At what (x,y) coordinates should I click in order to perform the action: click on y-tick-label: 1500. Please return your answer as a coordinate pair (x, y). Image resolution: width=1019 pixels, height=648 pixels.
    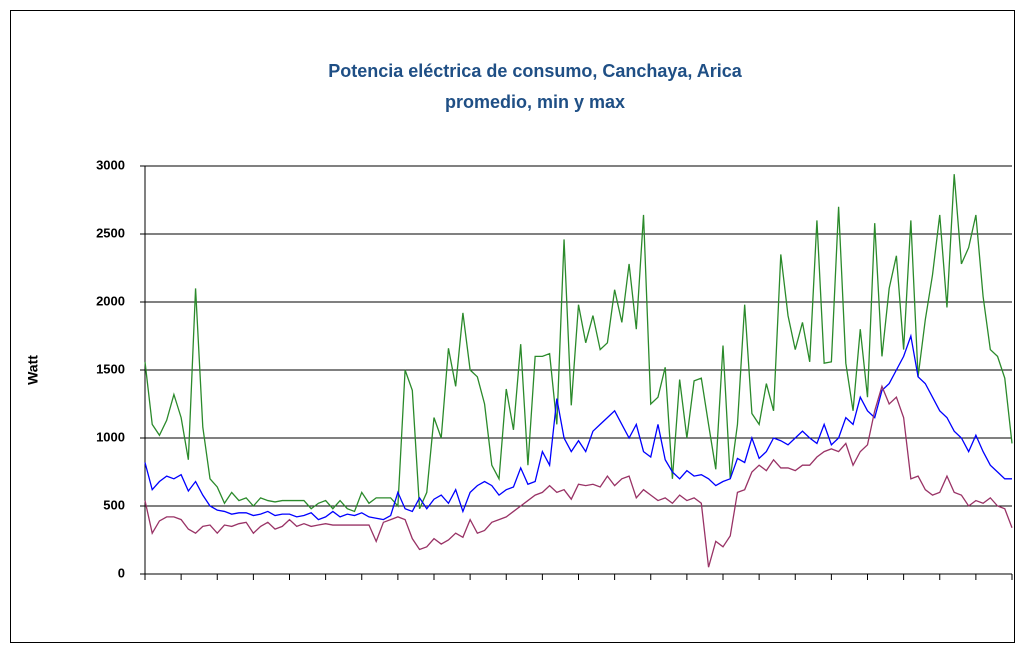
    Looking at the image, I should click on (110, 368).